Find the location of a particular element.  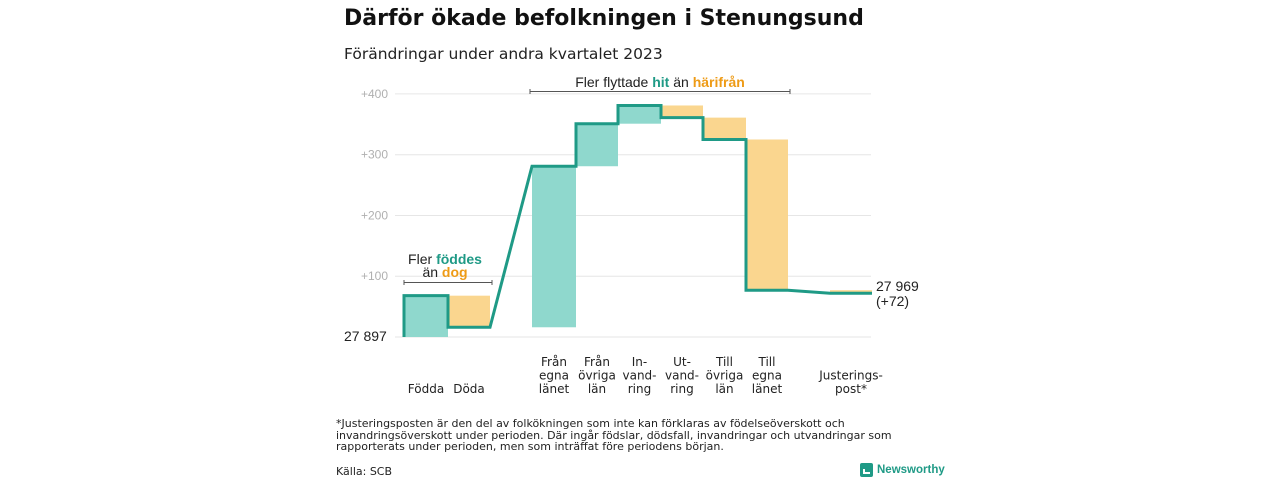

births-annotation-line1: Fler föddes is located at coordinates (445, 259).